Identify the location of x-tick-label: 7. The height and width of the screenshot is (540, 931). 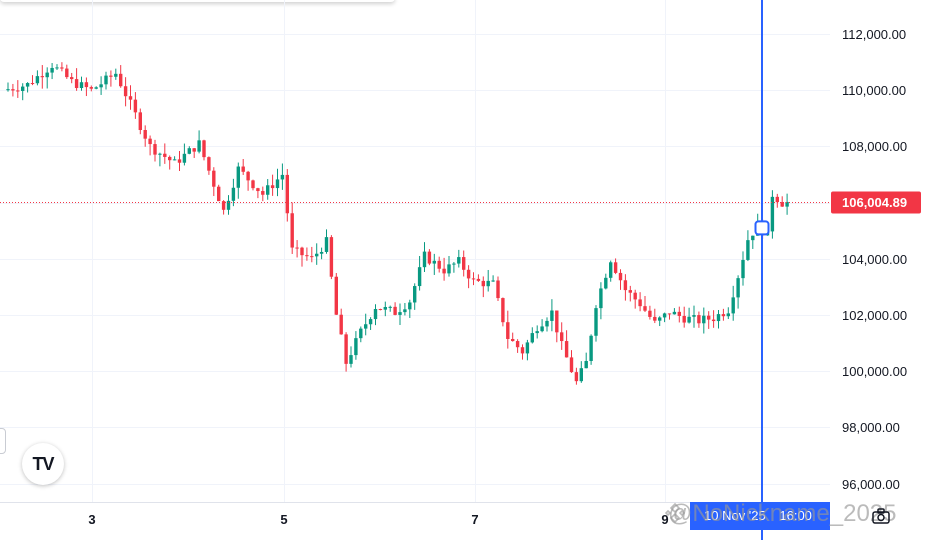
(474, 519).